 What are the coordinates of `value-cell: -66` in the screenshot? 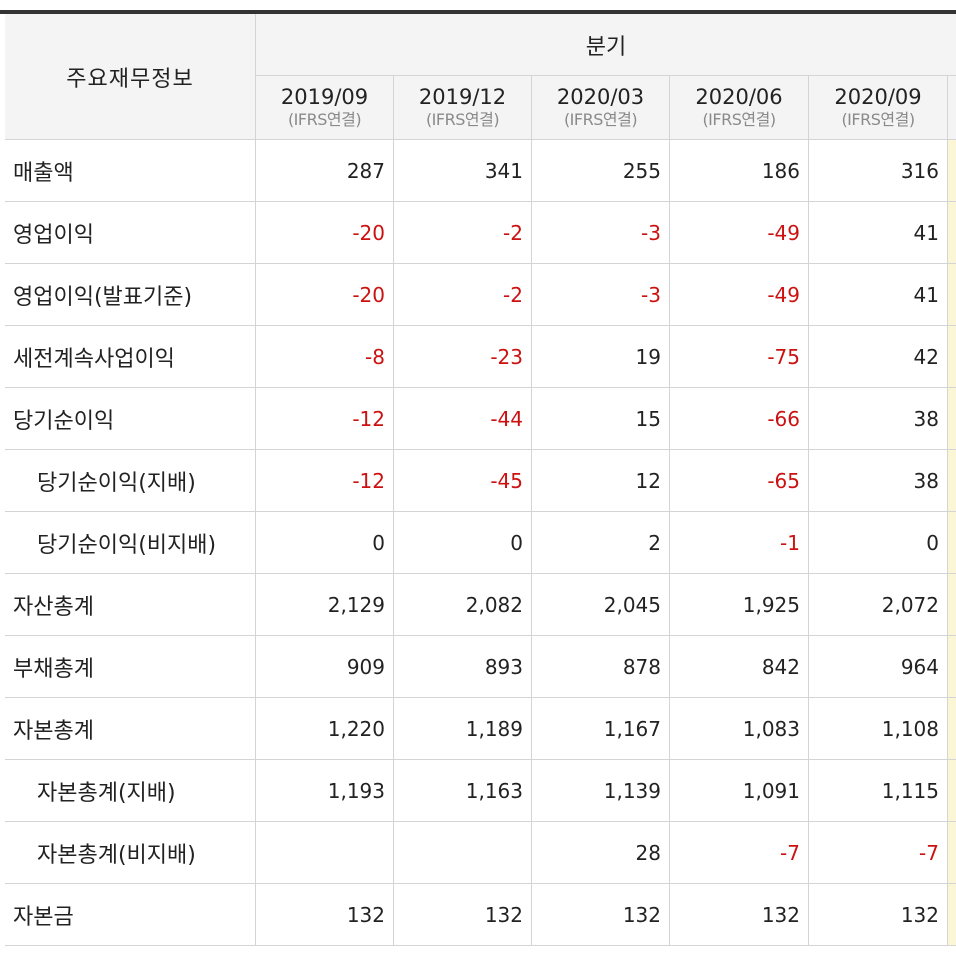 It's located at (739, 419).